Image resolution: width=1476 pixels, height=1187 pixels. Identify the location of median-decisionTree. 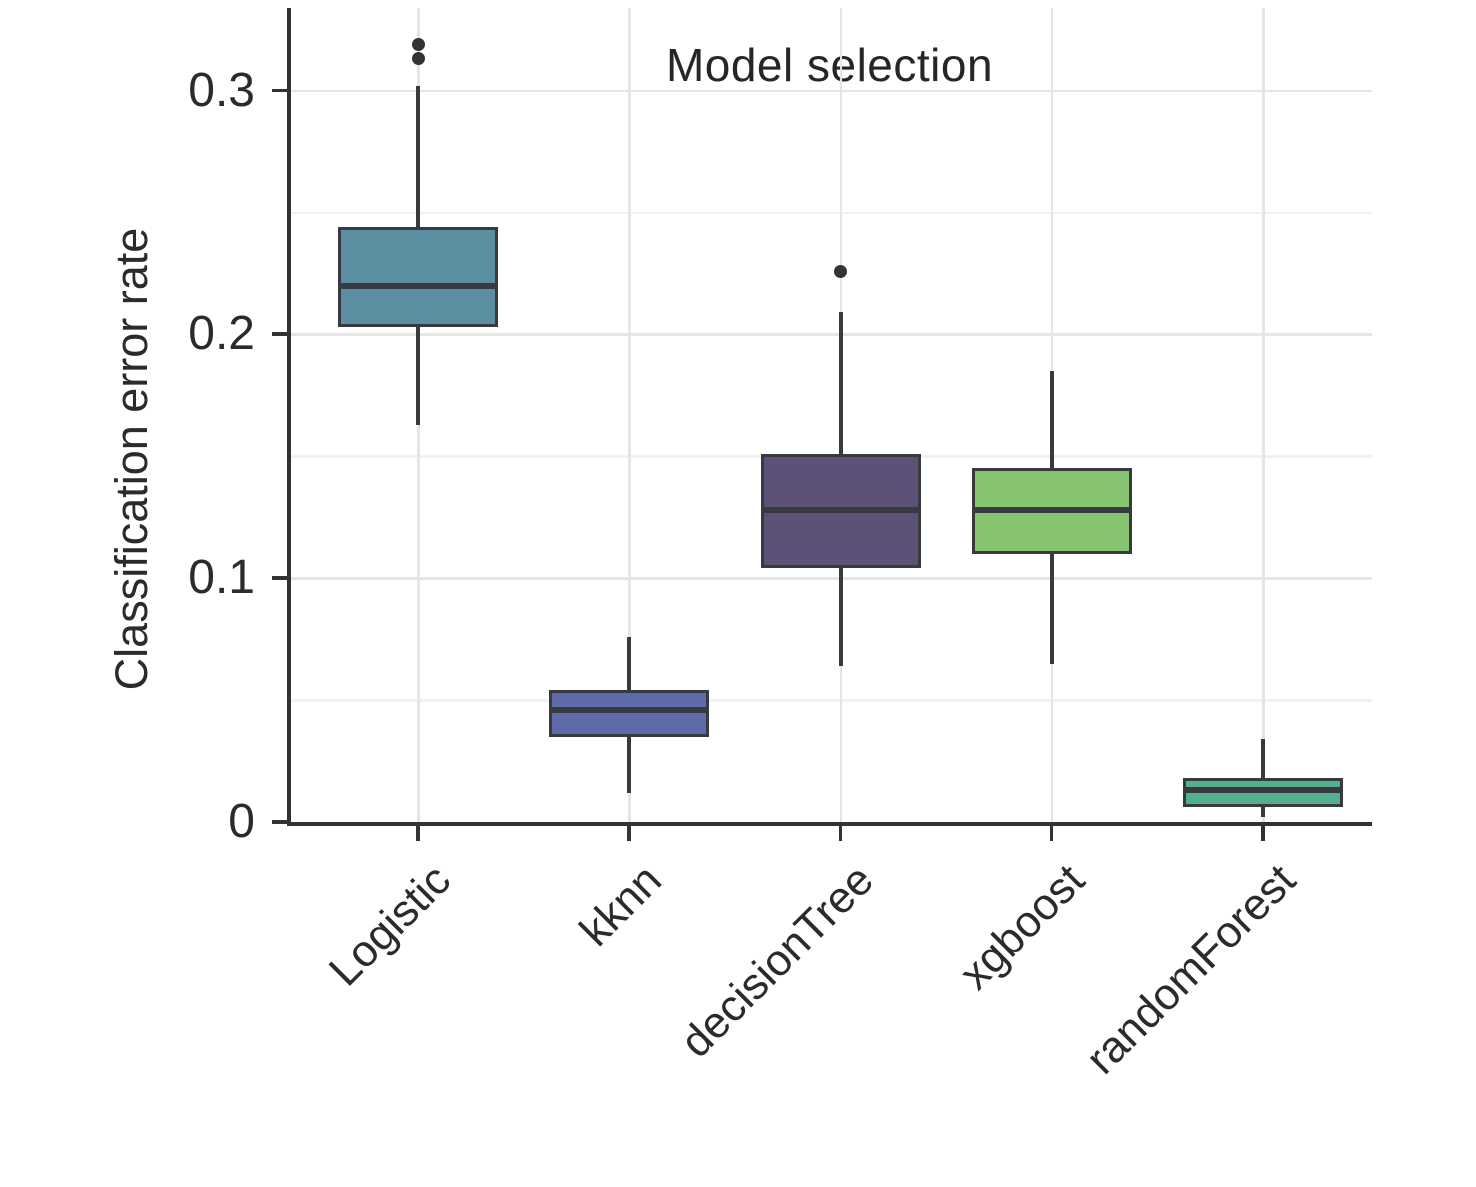
(840, 509).